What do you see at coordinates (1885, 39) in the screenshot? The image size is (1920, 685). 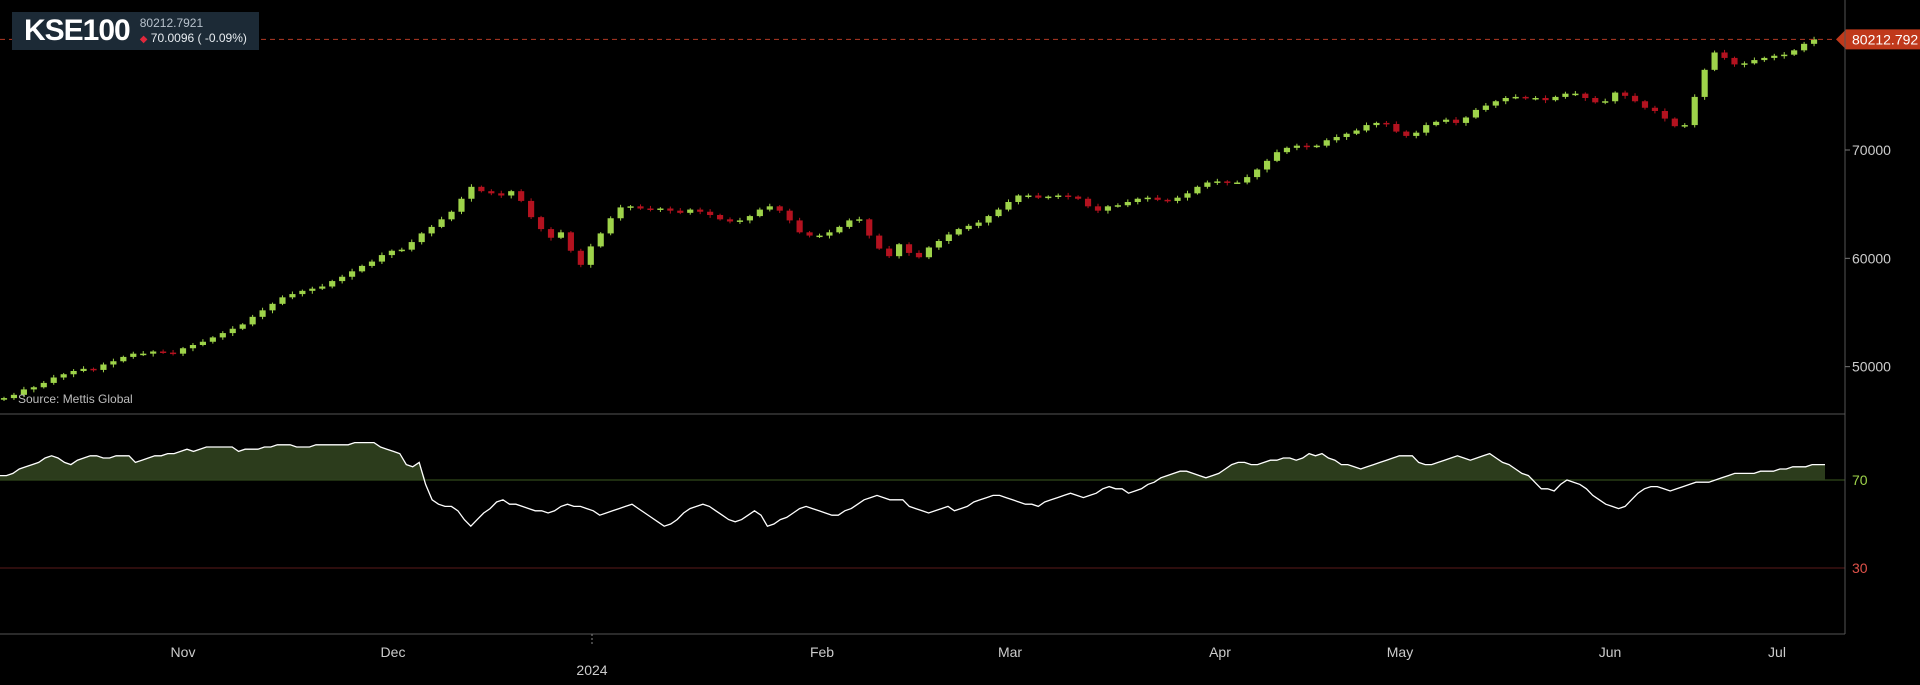 I see `last-price-label: 80212.792` at bounding box center [1885, 39].